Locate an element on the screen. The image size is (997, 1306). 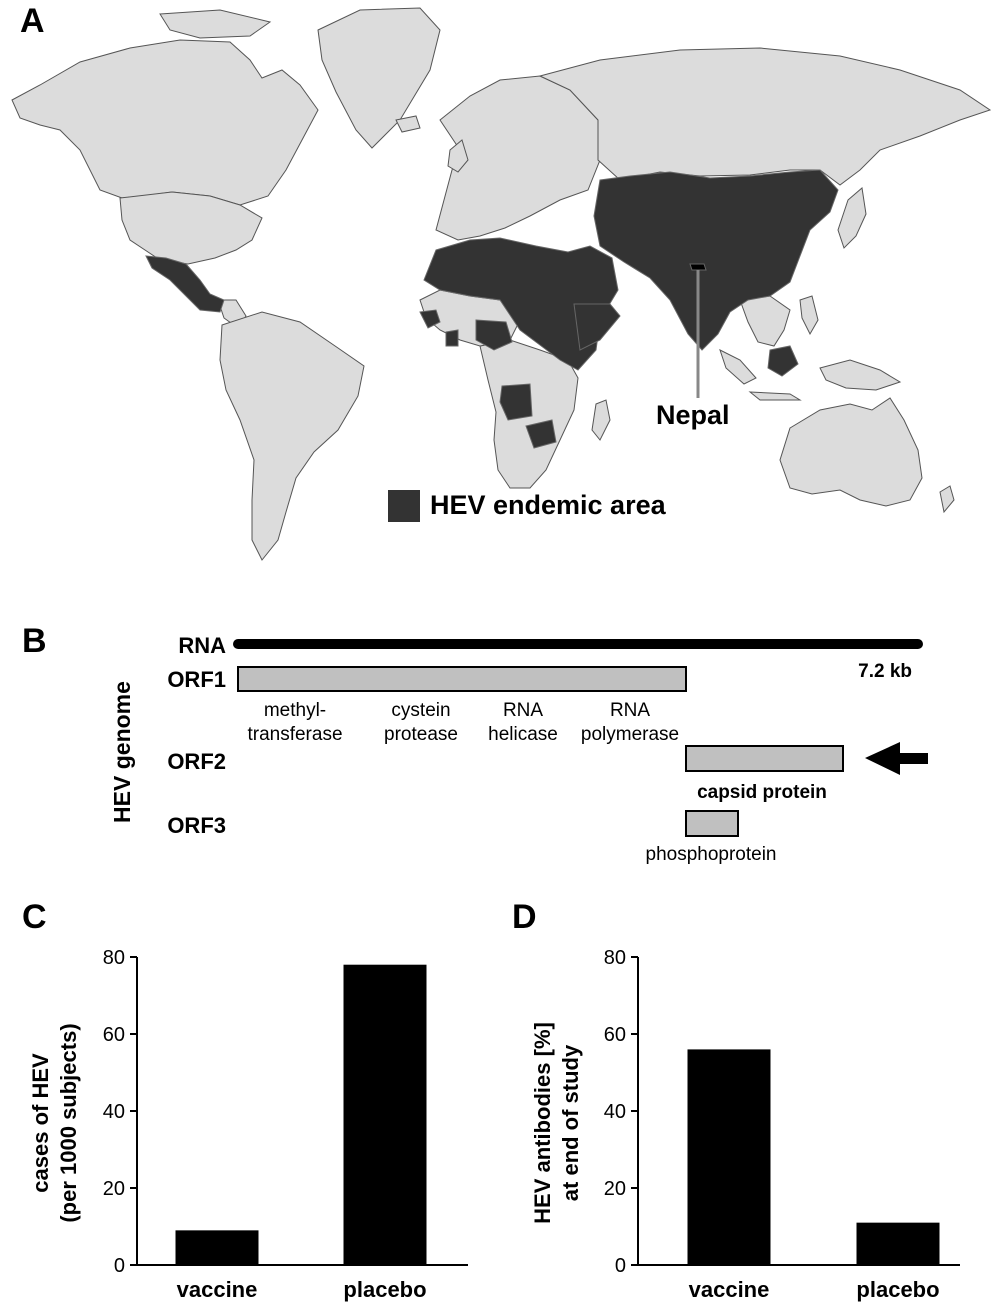
orf3-product-label: phosphoprotein is located at coordinates (711, 854).